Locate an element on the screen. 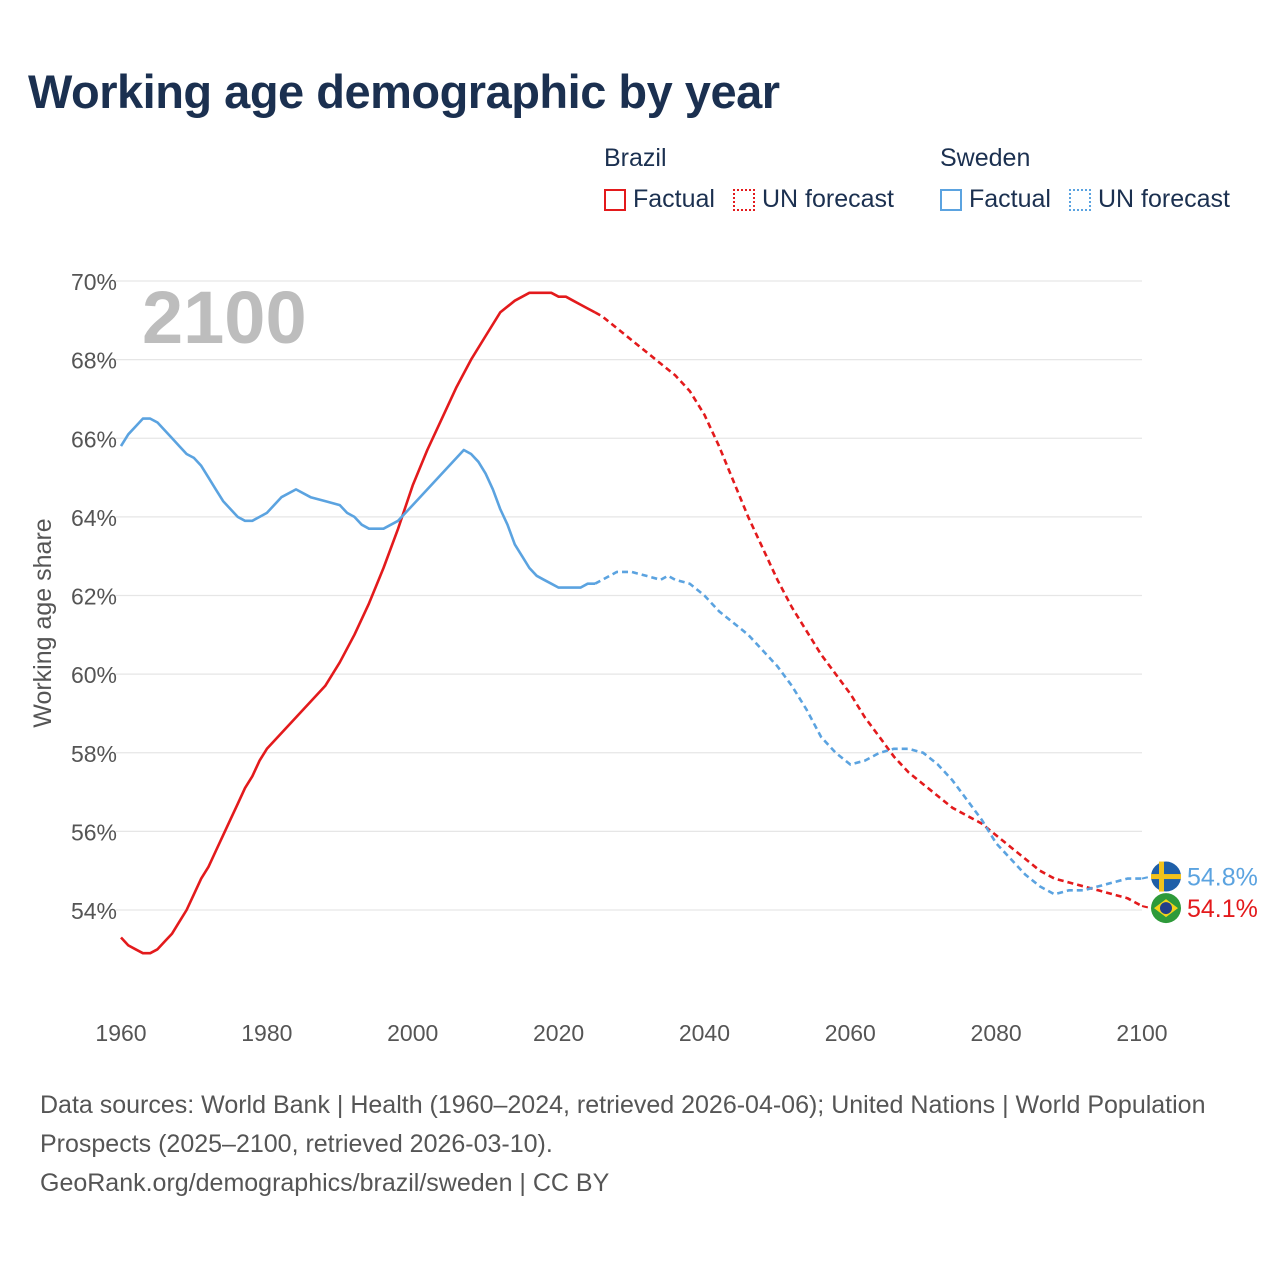 Image resolution: width=1280 pixels, height=1280 pixels. end-markers: 54.8% 54.1% is located at coordinates (1204, 892).